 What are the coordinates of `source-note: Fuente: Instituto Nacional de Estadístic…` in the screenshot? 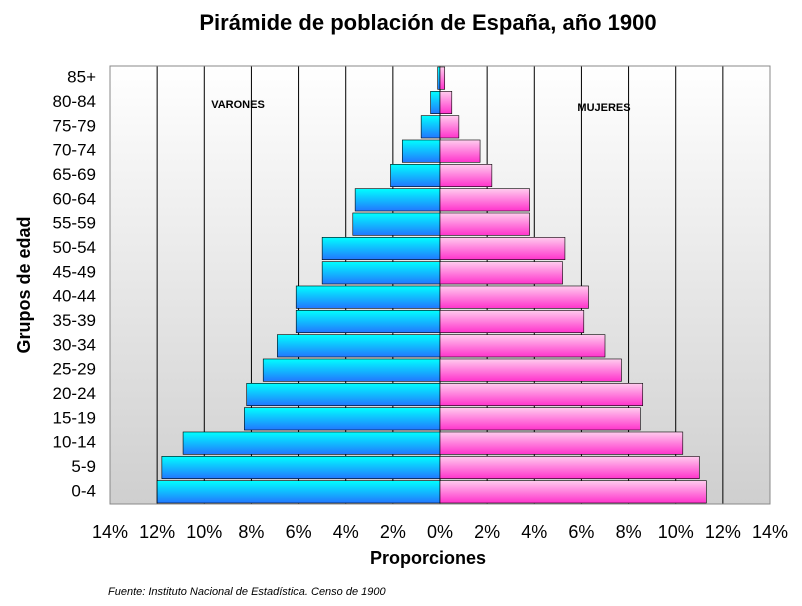 It's located at (247, 592).